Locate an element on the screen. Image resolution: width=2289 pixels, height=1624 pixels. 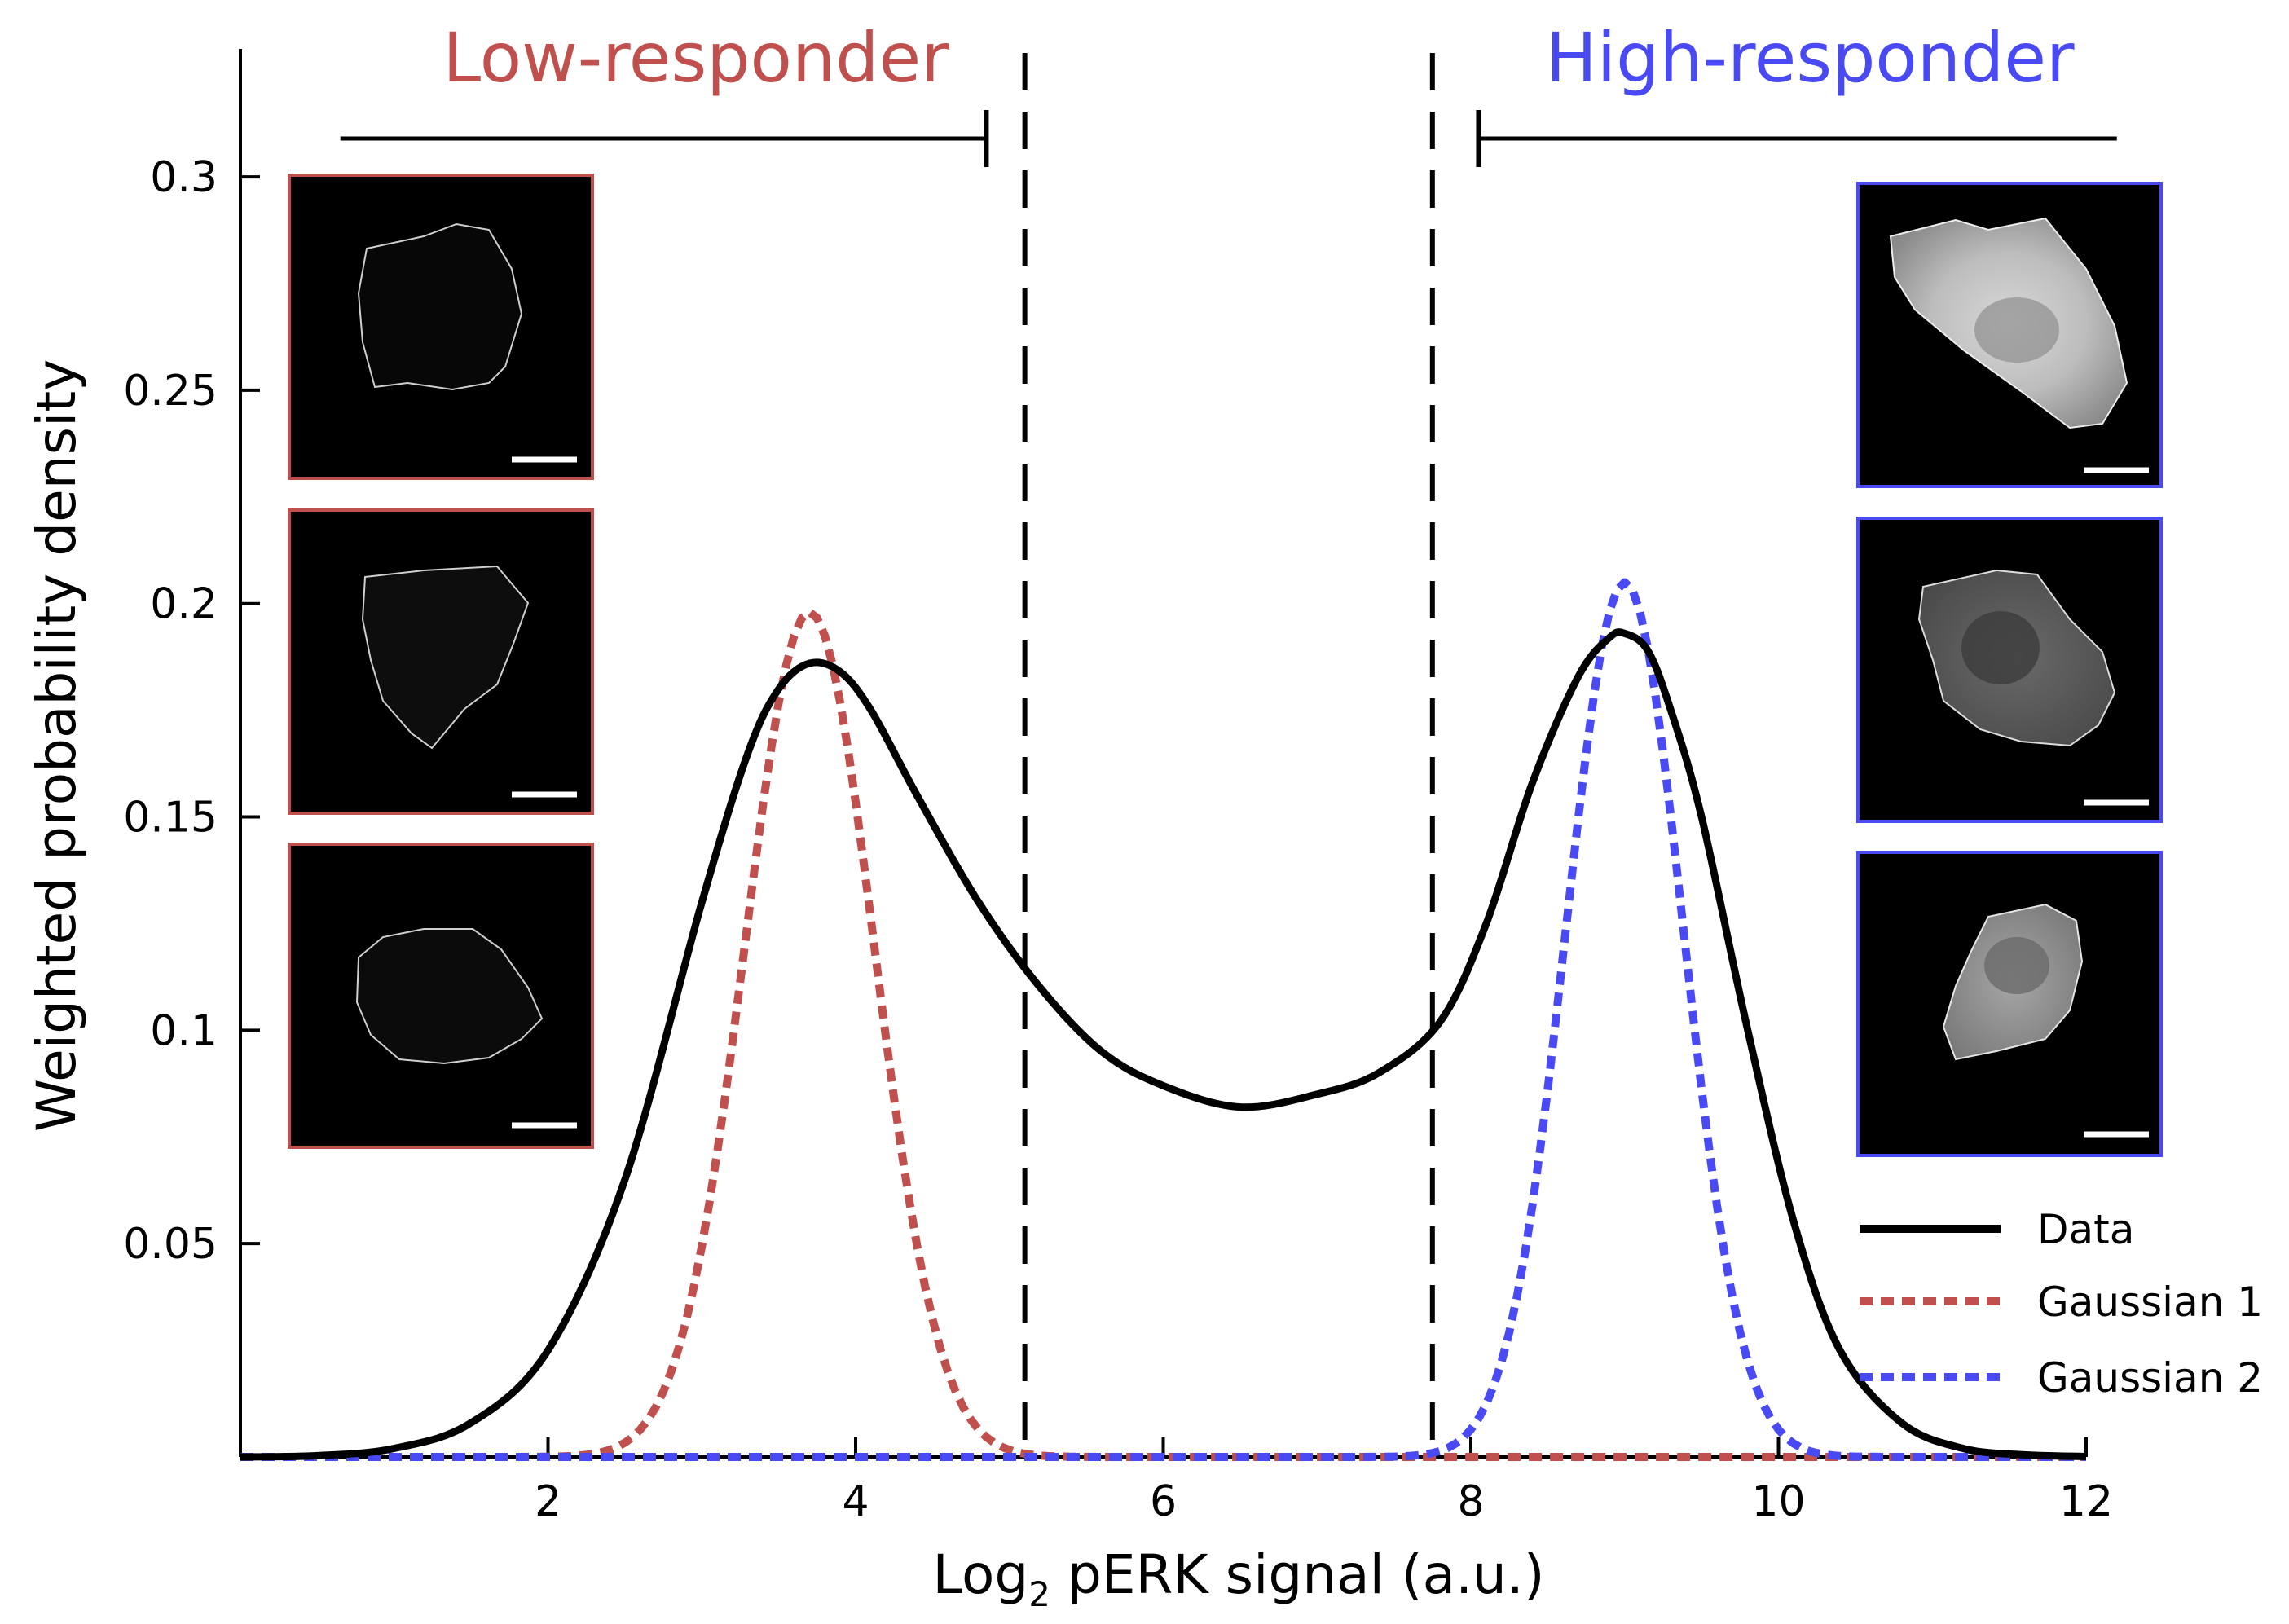
group-title: Low-responder is located at coordinates (695, 58).